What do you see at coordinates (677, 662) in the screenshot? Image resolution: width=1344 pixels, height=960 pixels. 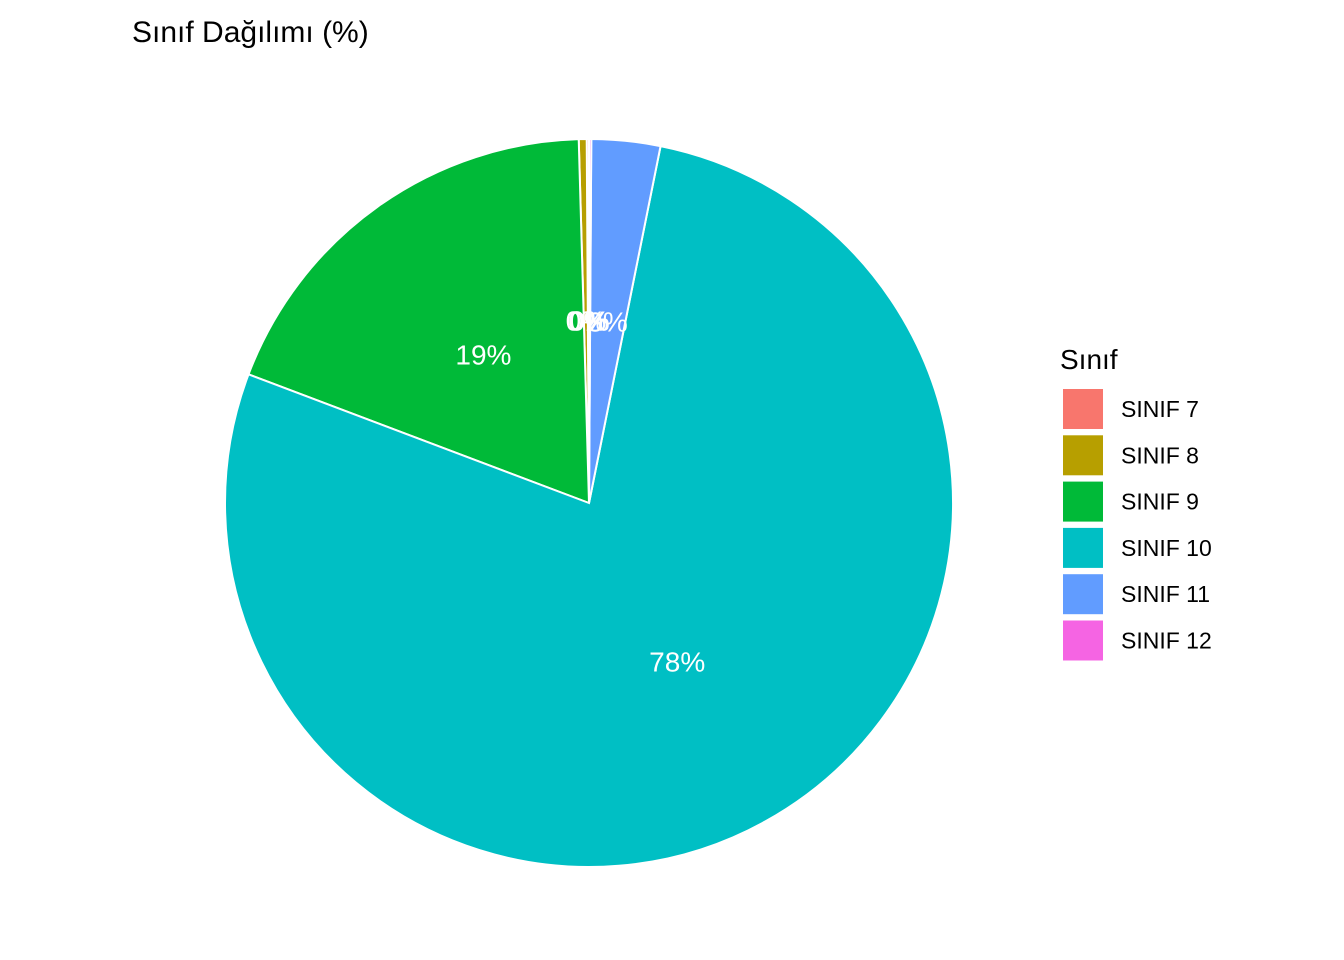 I see `slice-label-sinif-10: 78%` at bounding box center [677, 662].